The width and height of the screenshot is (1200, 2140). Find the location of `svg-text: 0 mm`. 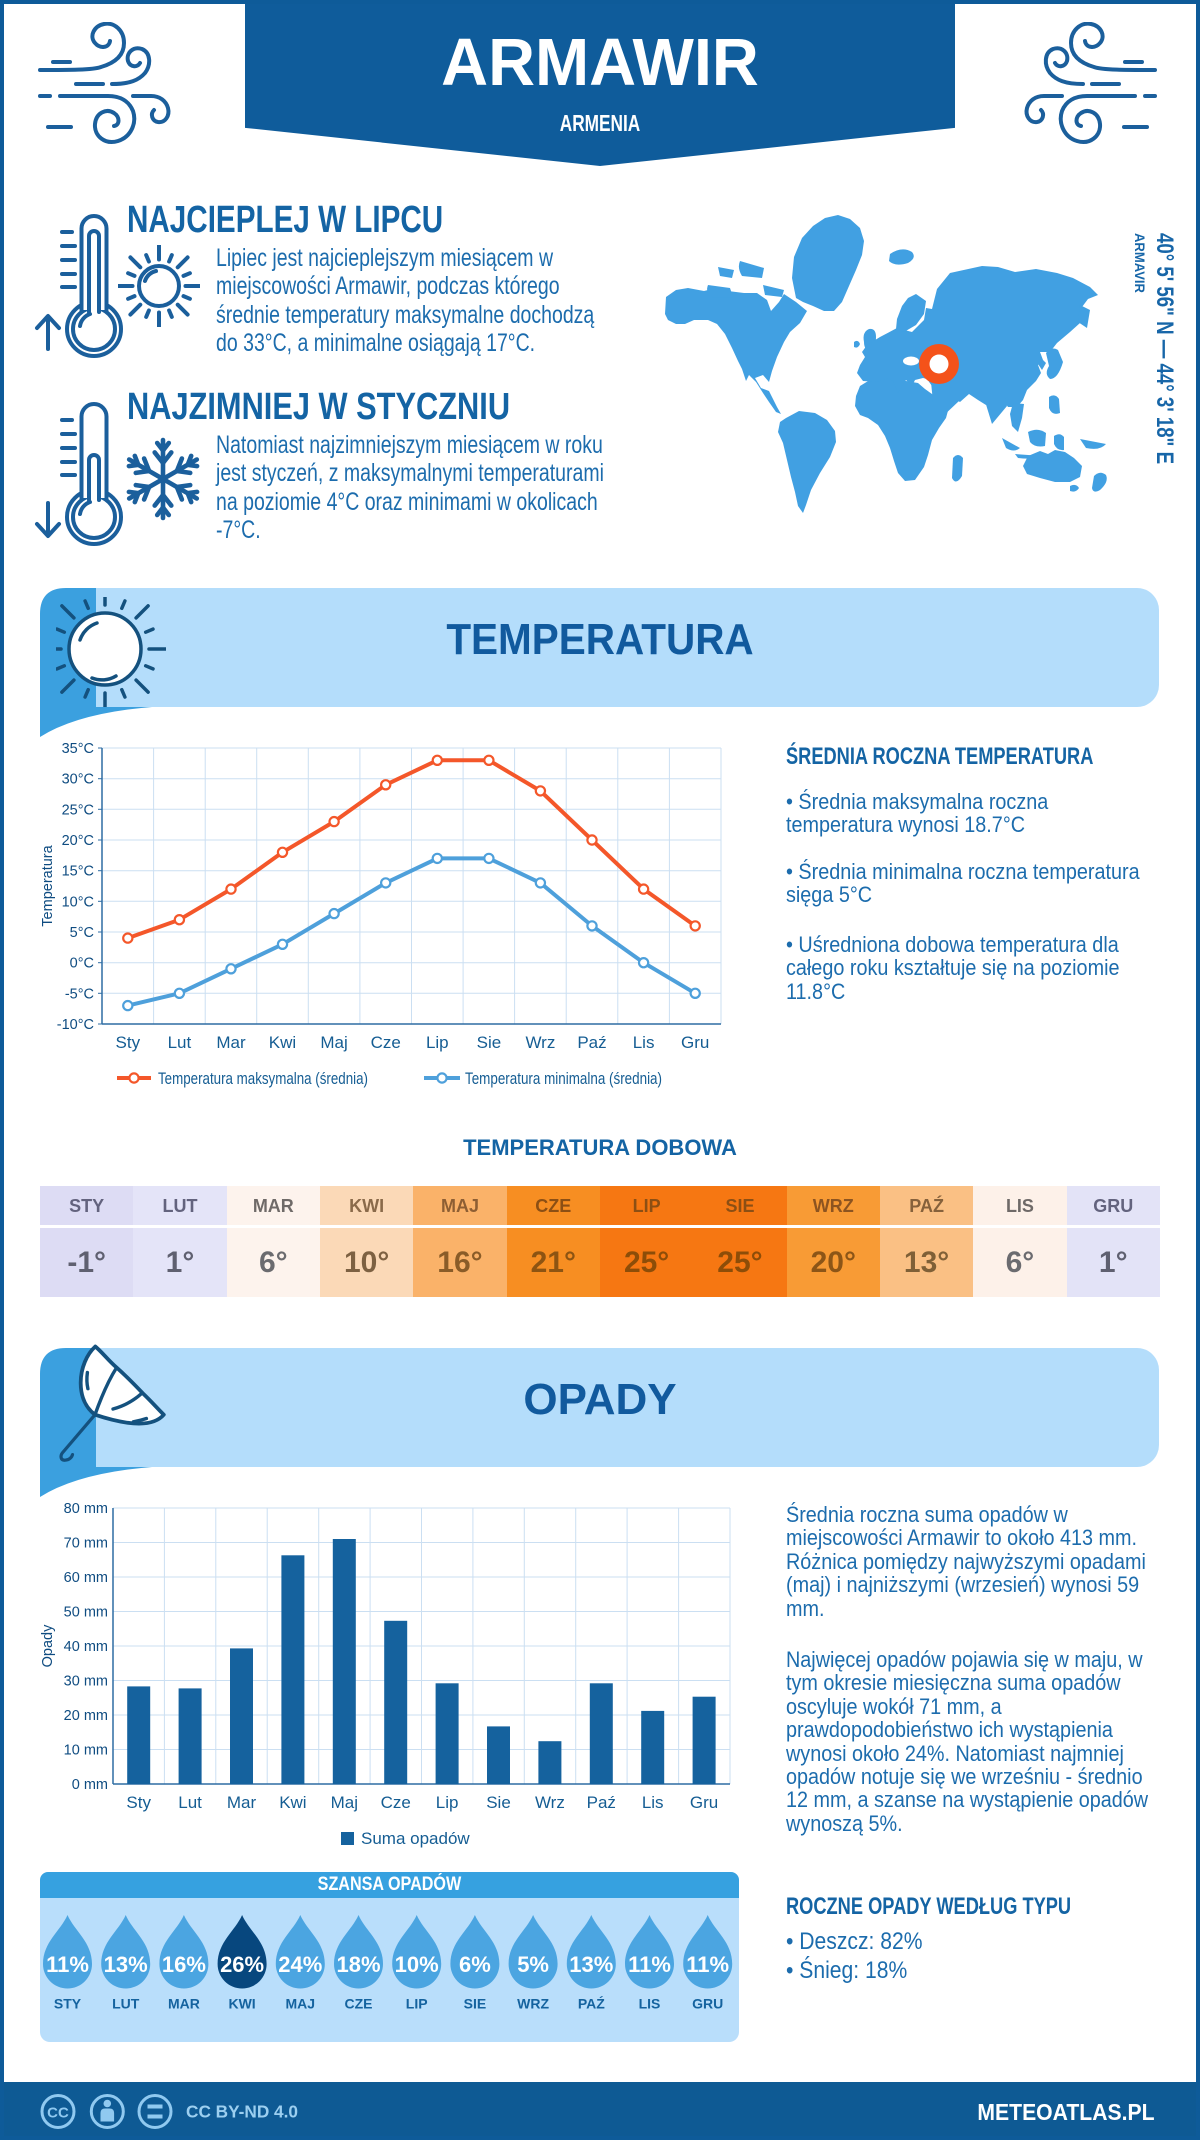

svg-text: 0 mm is located at coordinates (90, 1785).